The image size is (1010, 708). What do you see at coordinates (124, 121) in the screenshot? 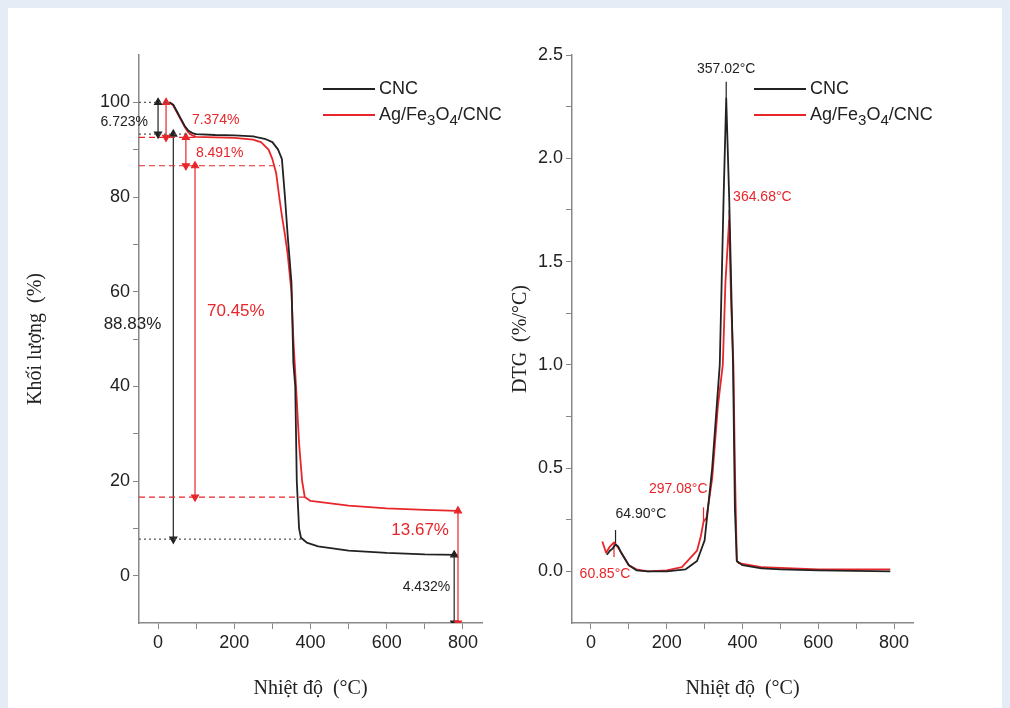
I see `annotation: 6.723%` at bounding box center [124, 121].